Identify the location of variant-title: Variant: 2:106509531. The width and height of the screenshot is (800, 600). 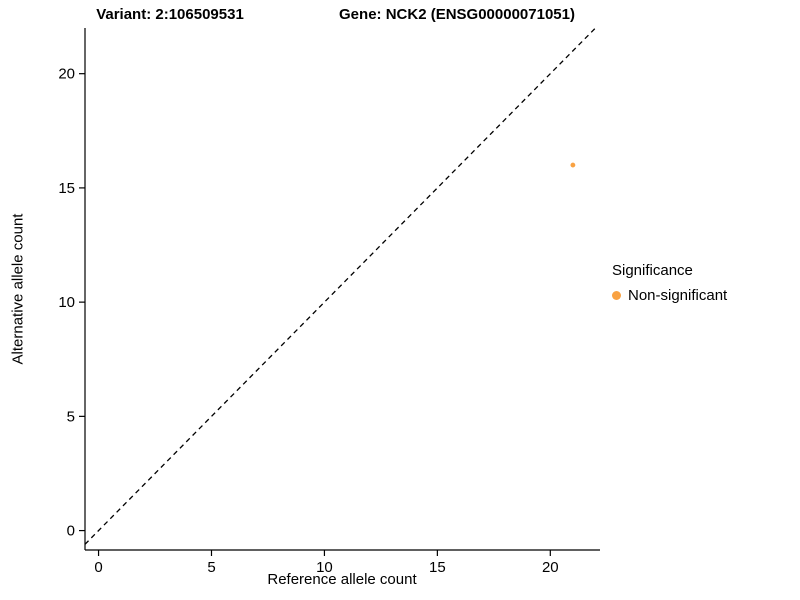
(170, 14).